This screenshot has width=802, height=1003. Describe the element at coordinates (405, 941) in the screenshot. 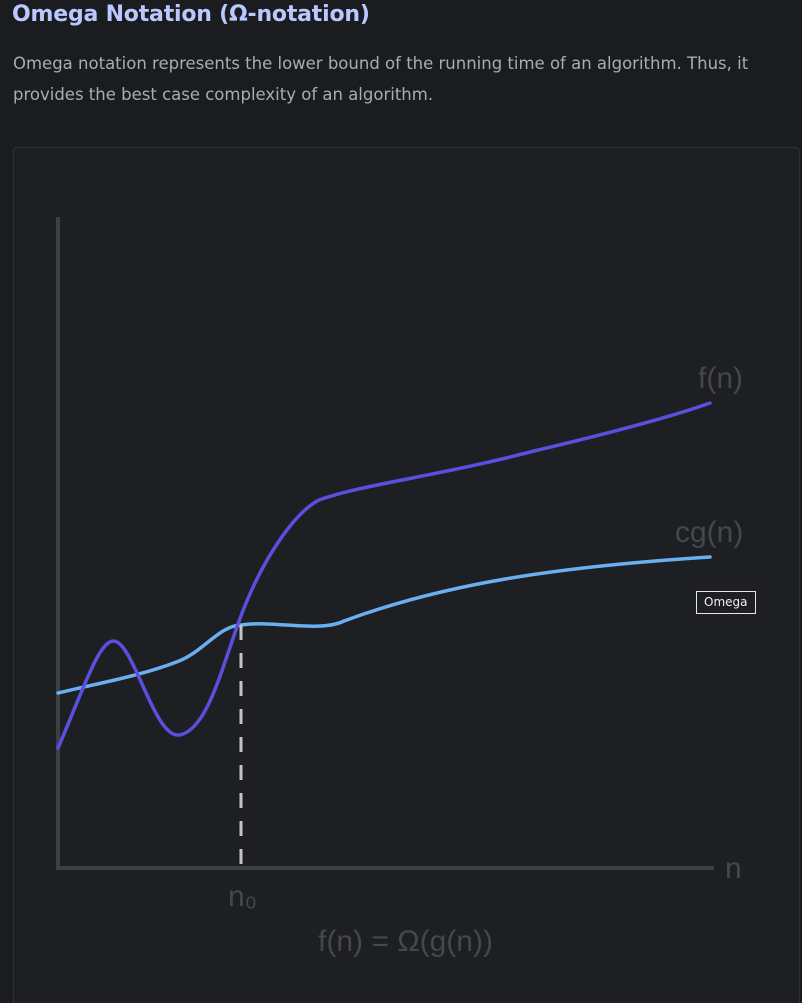

I see `formula-label: f(n) = Ω(g(n))` at that location.